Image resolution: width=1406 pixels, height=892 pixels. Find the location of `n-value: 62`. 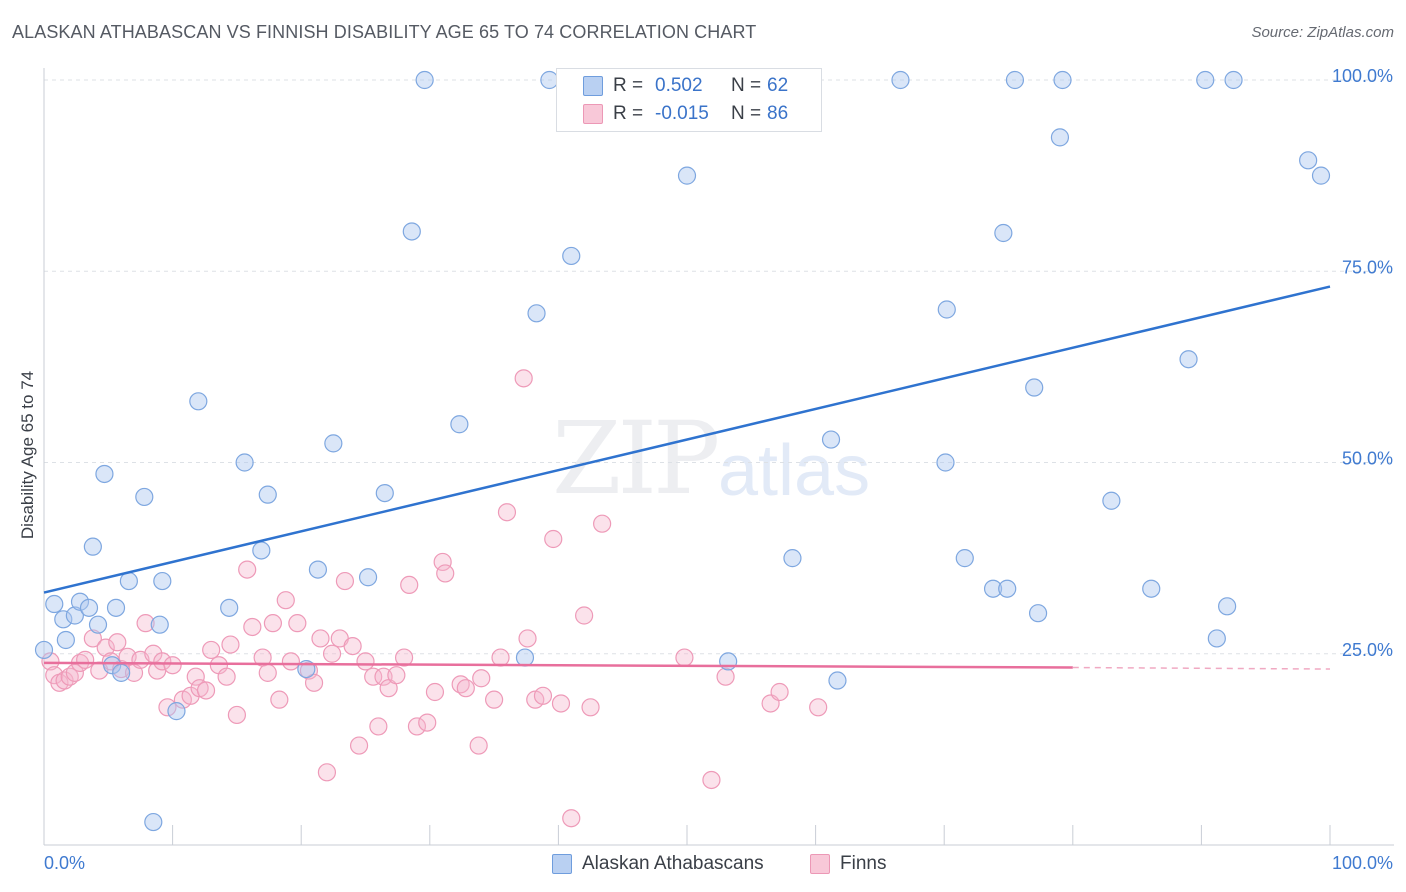

n-value: 62 is located at coordinates (778, 85).